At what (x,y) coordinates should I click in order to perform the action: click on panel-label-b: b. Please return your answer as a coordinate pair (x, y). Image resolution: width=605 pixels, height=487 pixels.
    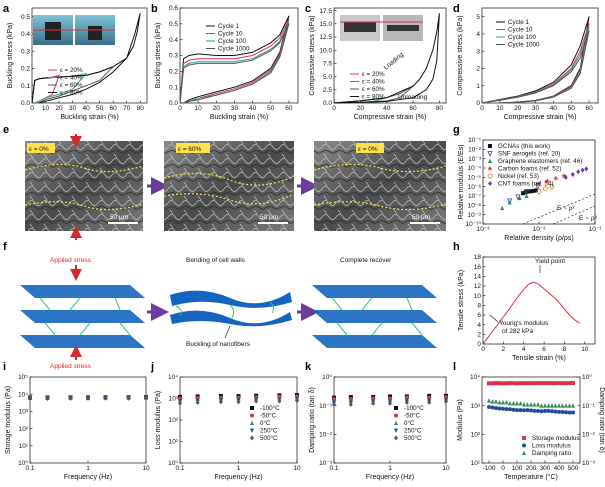
    Looking at the image, I should click on (154, 9).